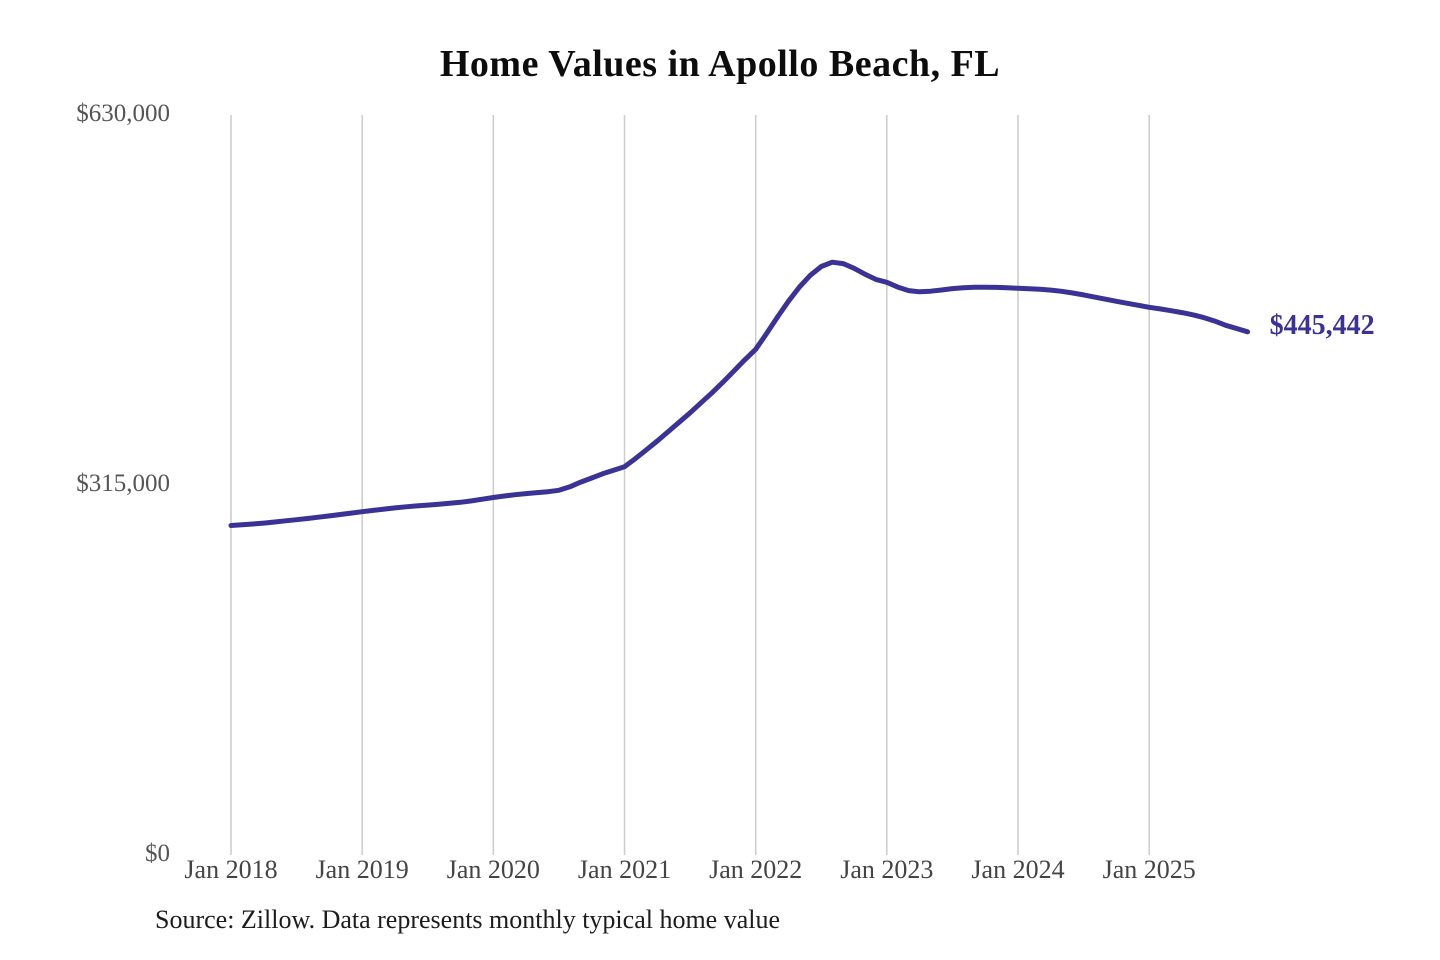 This screenshot has width=1440, height=960. What do you see at coordinates (1018, 869) in the screenshot?
I see `x-tick-label: Jan 2024` at bounding box center [1018, 869].